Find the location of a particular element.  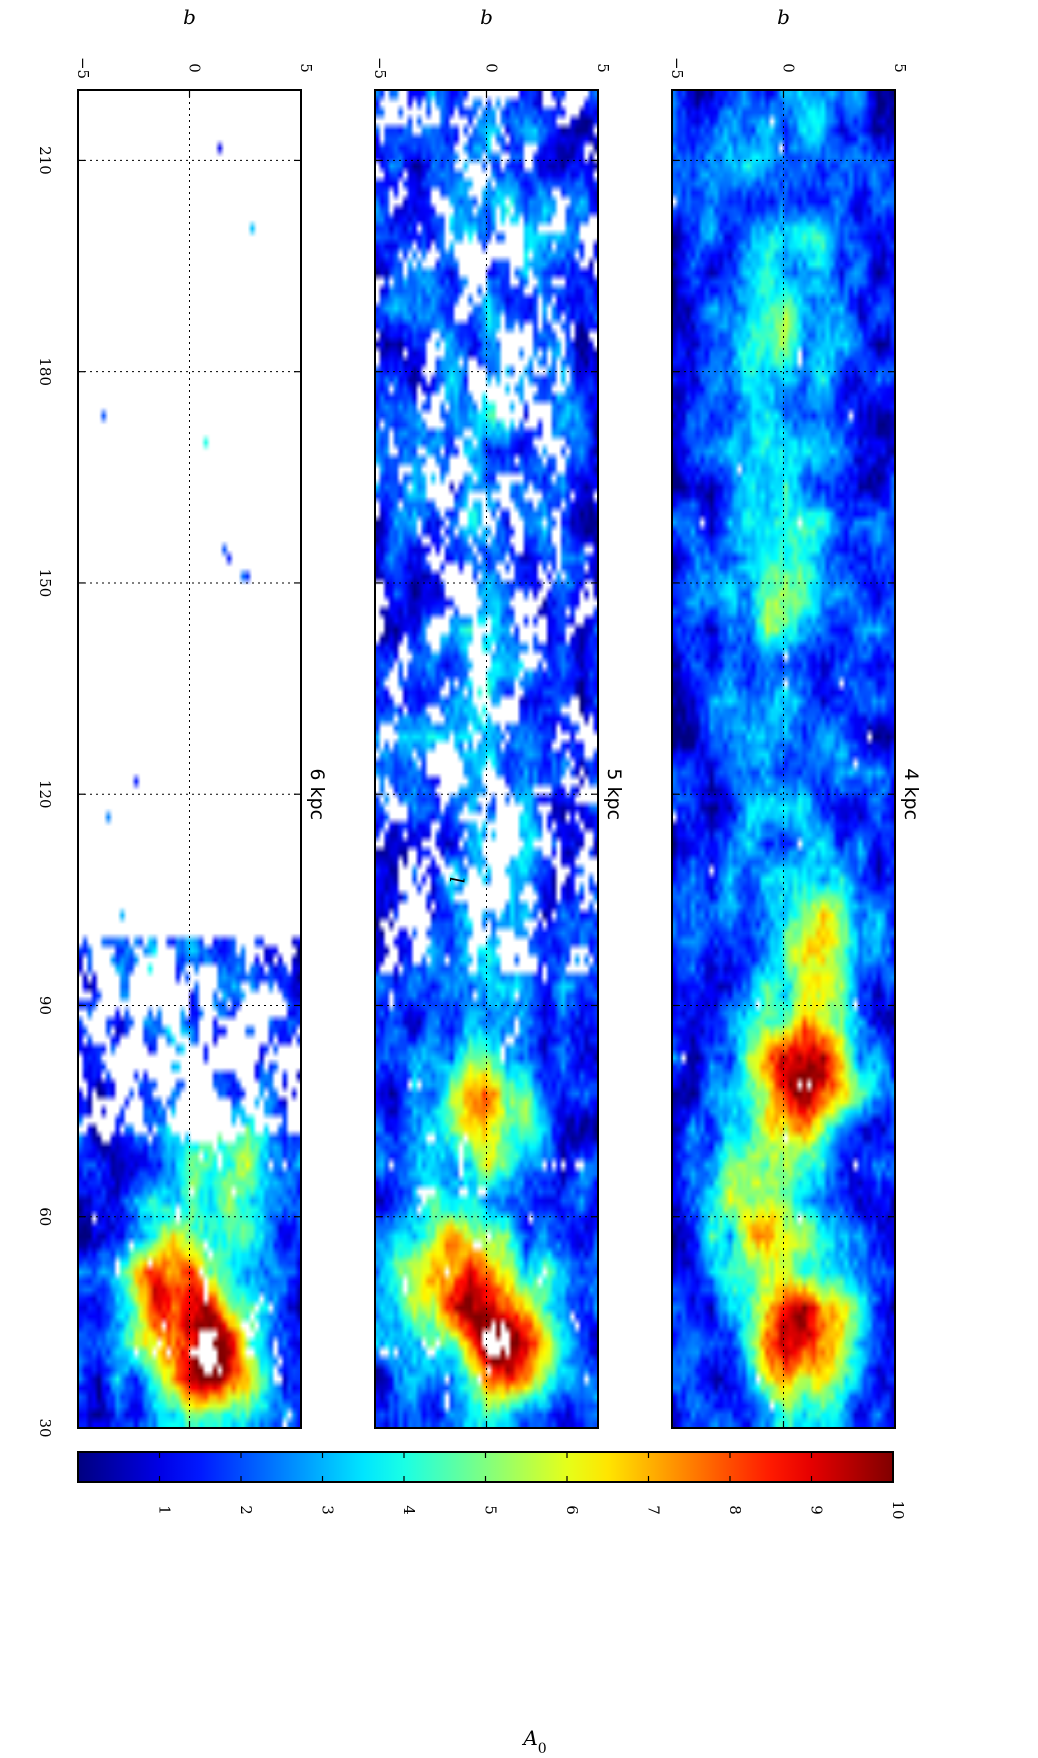

l-tick-label: 60 is located at coordinates (45, 1216).